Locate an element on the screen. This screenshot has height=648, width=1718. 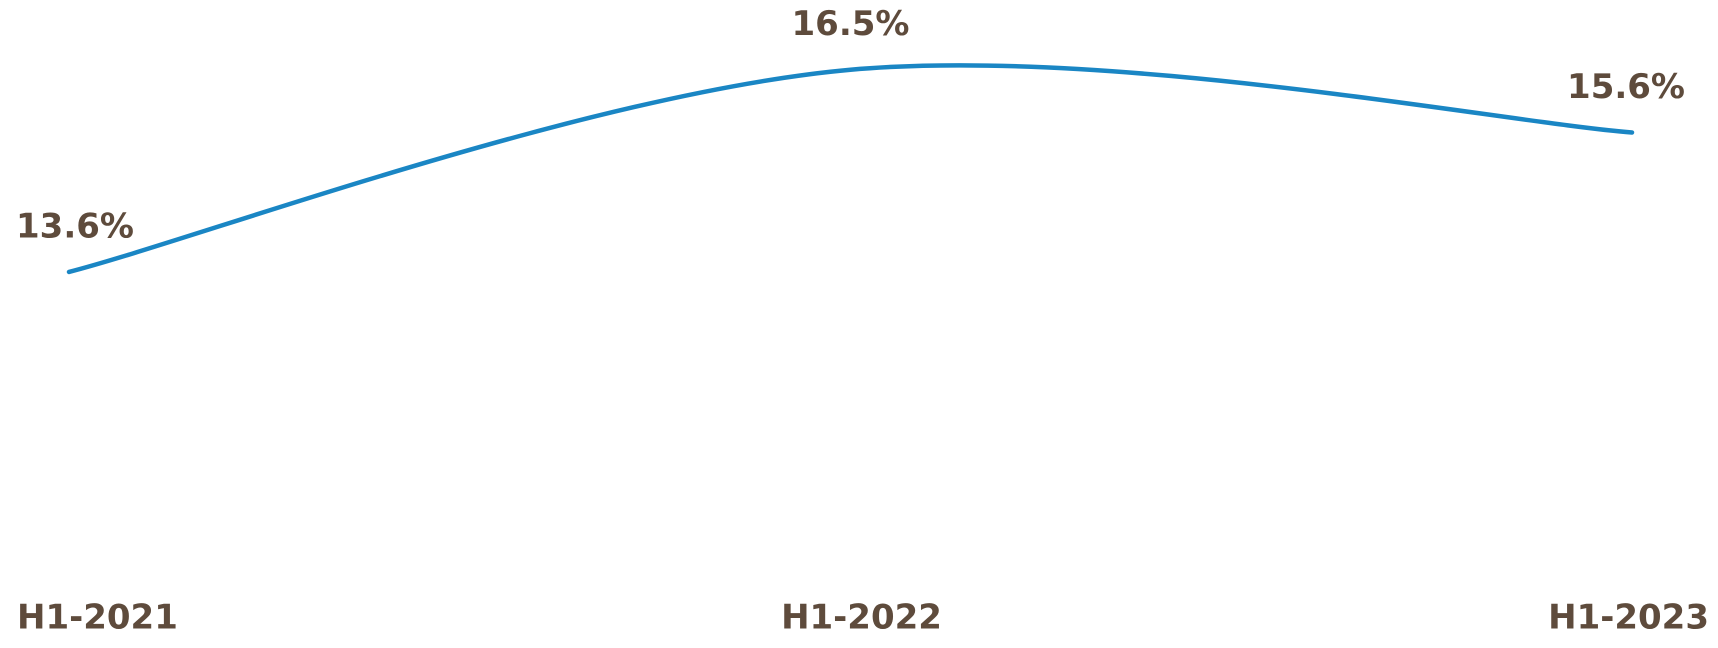
x-tick-label: H1-2023 is located at coordinates (1628, 618).